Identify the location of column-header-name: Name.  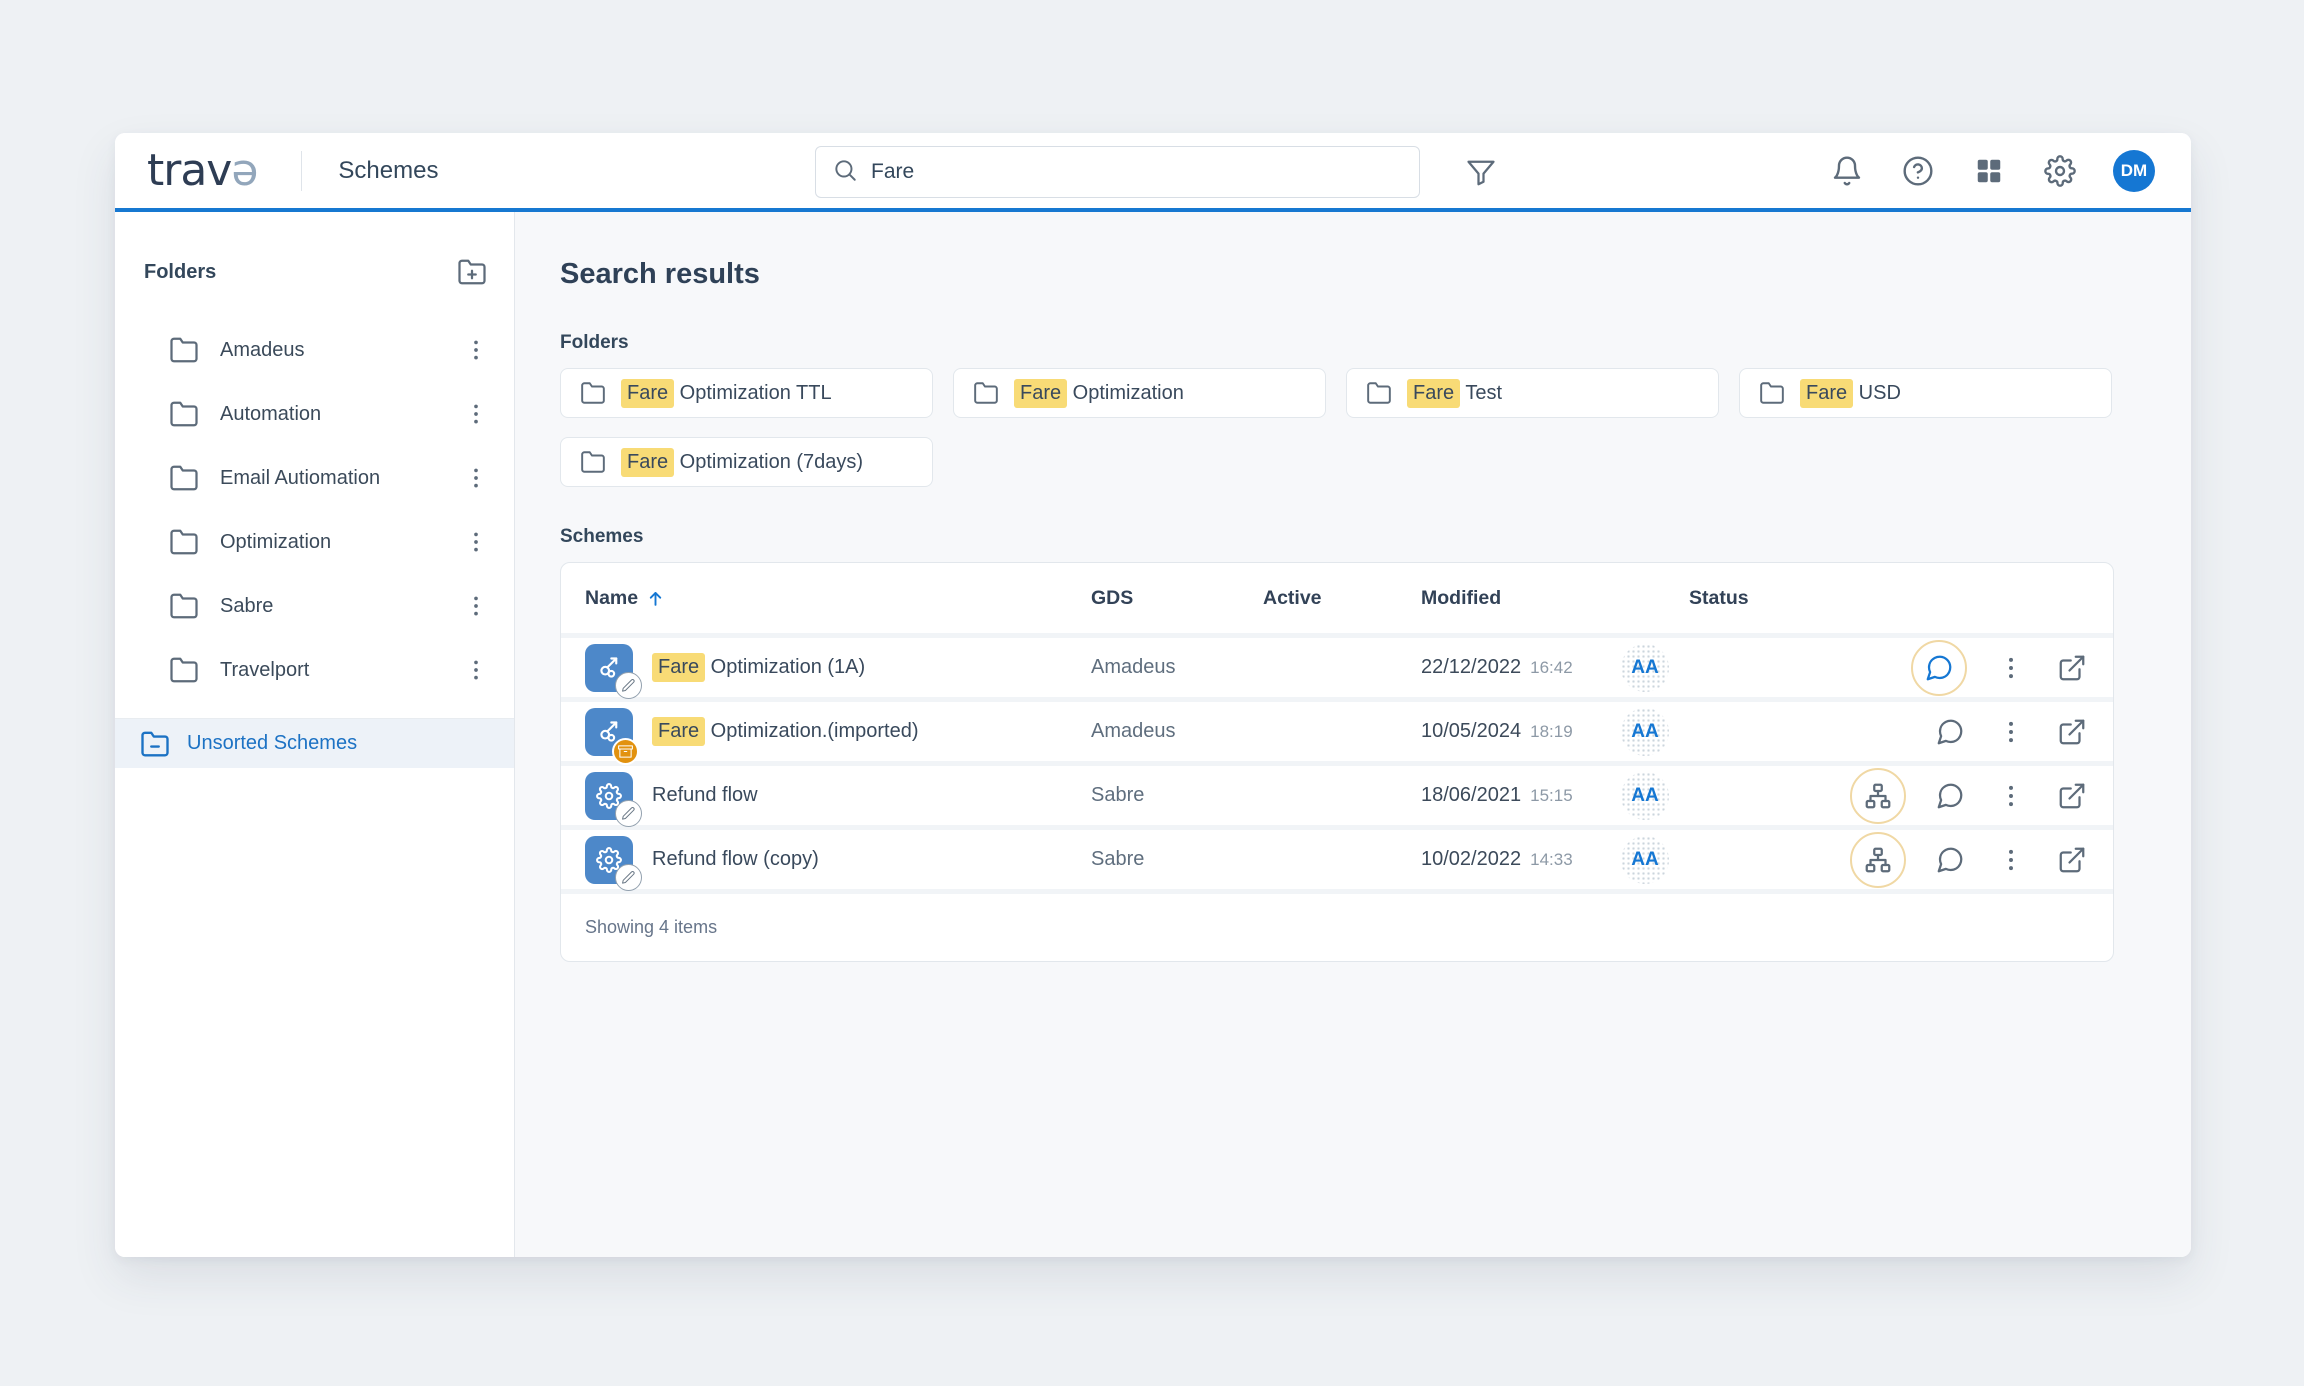
(838, 598).